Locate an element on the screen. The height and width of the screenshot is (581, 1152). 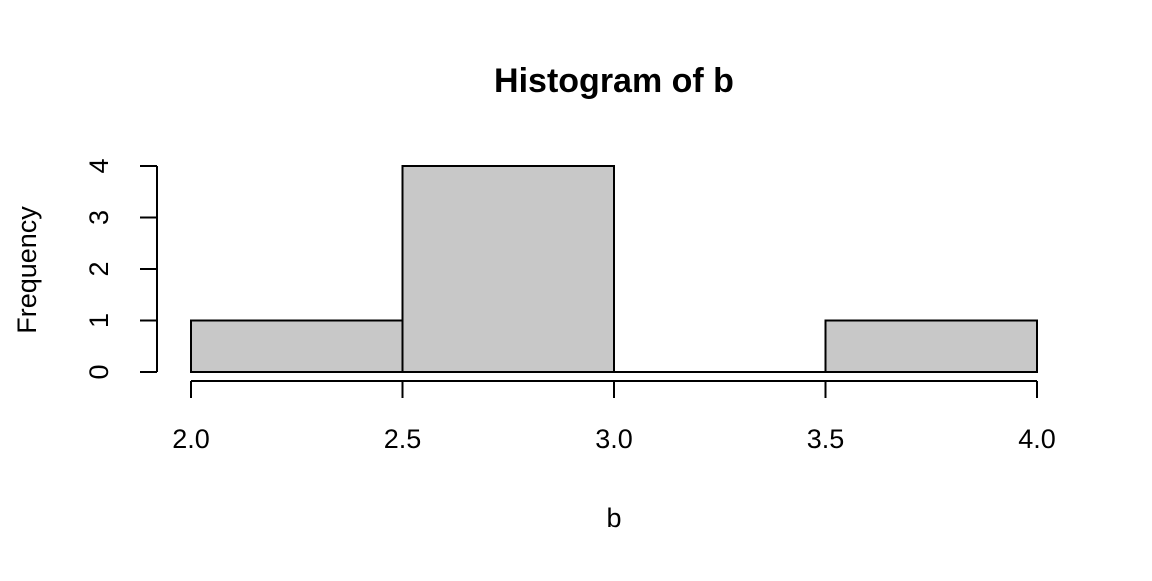
y-axis: 0 1 2 3 4 is located at coordinates (121, 269).